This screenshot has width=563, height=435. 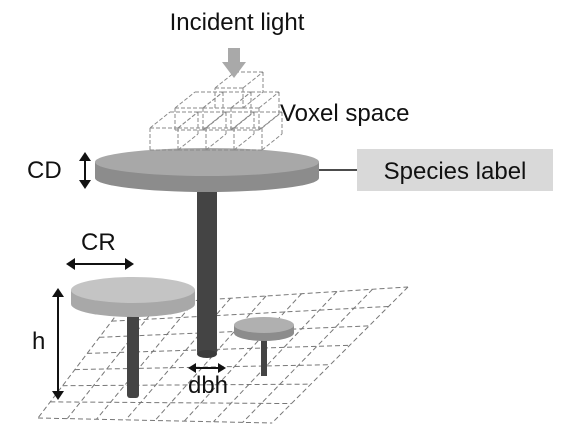 I want to click on height-label: h, so click(x=38, y=341).